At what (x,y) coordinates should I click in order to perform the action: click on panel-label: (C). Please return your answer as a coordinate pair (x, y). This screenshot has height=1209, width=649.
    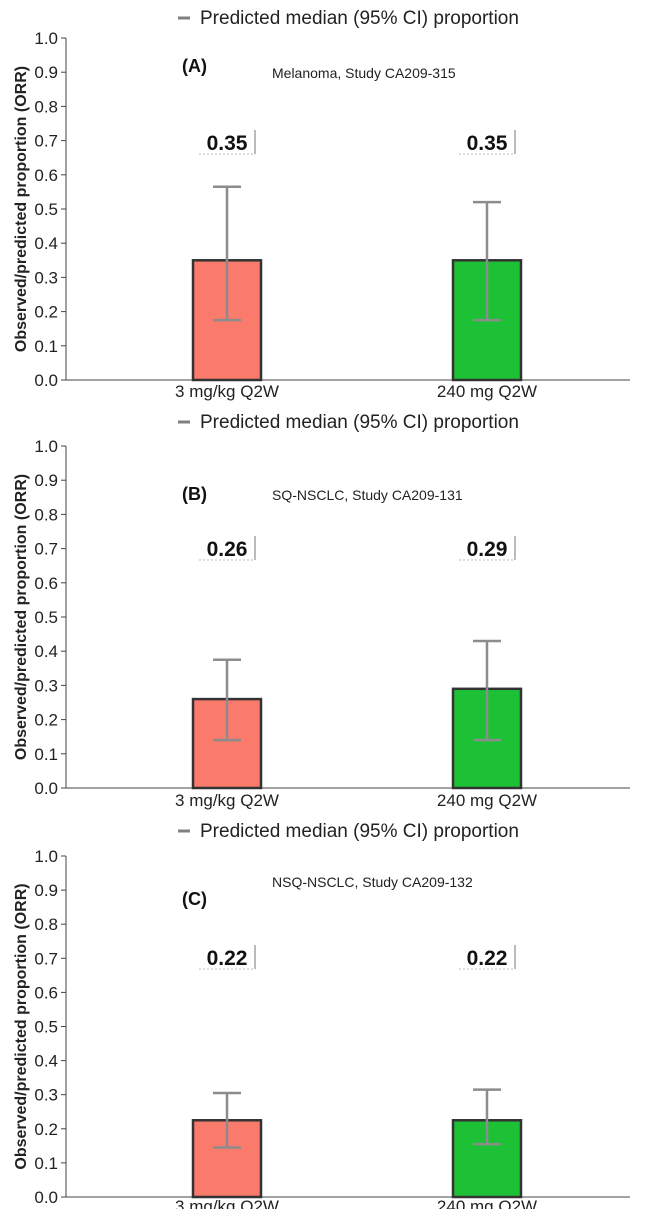
    Looking at the image, I should click on (194, 899).